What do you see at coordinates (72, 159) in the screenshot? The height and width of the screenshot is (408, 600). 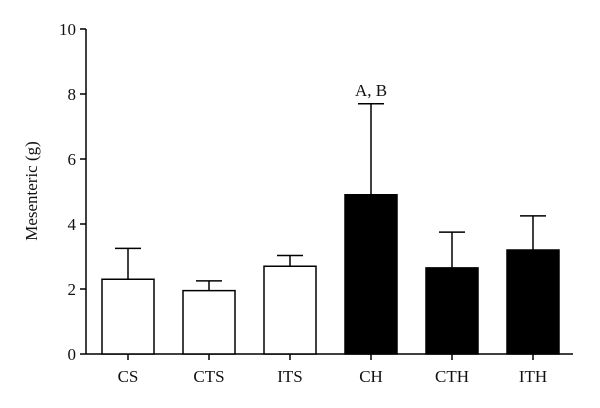 I see `y-tick-label: 6` at bounding box center [72, 159].